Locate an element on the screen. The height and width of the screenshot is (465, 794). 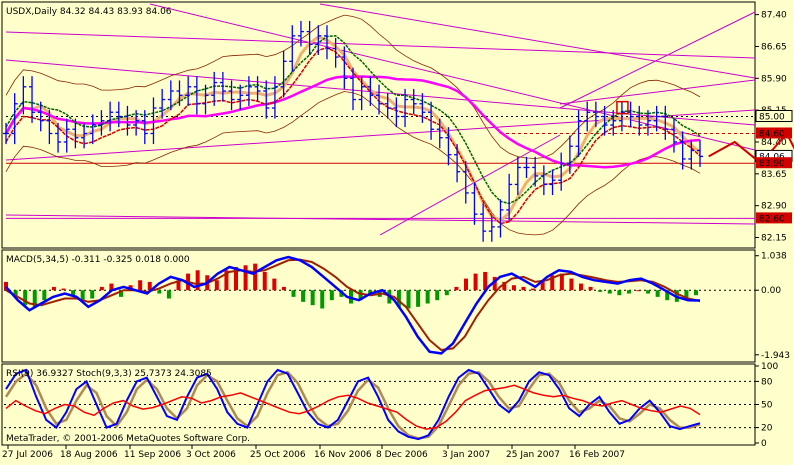
price-pane-title: USDX,Daily 84.32 84.43 83.93 84.06 is located at coordinates (89, 12).